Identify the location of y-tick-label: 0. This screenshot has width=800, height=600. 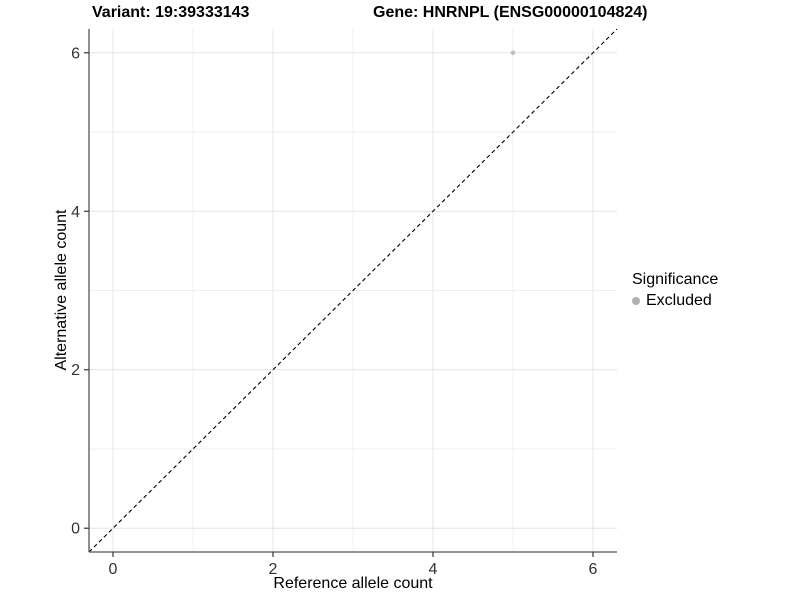
(75, 529).